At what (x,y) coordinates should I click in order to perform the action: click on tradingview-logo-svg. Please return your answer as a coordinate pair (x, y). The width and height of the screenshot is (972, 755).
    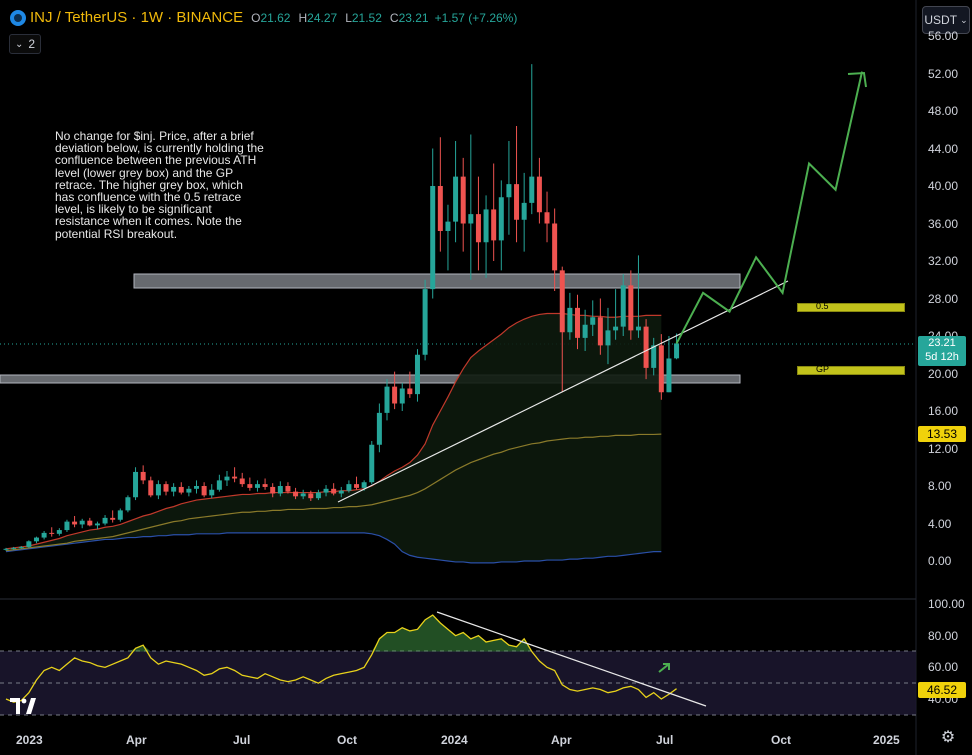
    Looking at the image, I should click on (23, 706).